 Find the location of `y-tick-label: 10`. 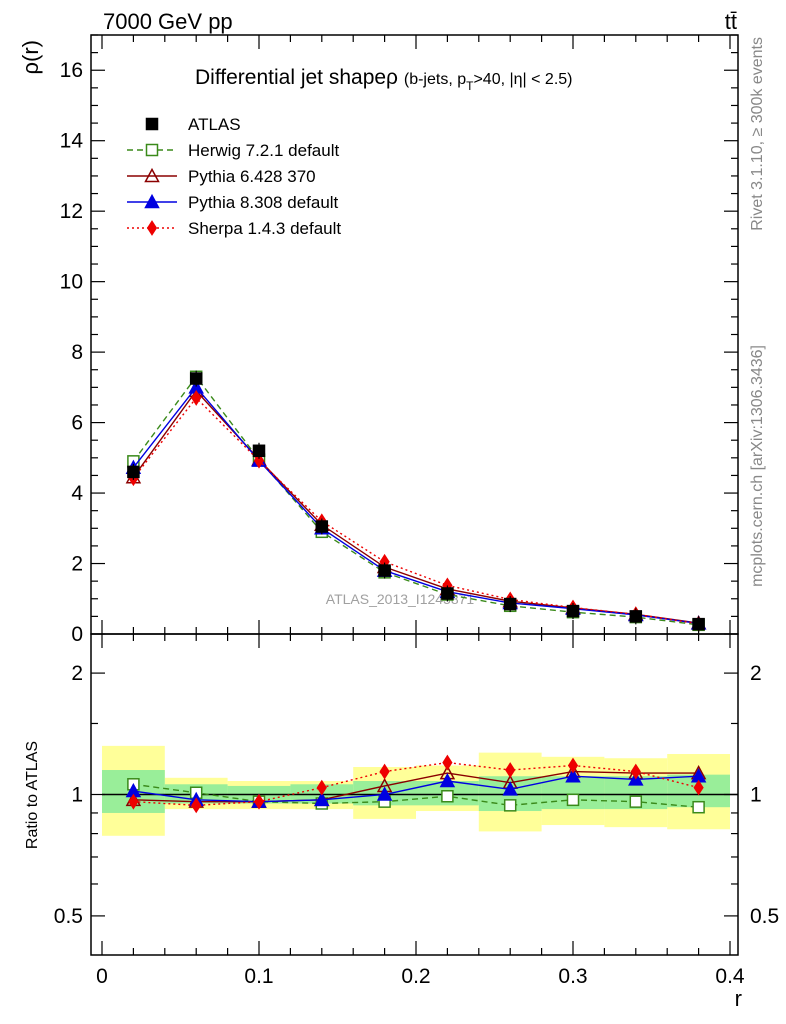

y-tick-label: 10 is located at coordinates (71, 282).